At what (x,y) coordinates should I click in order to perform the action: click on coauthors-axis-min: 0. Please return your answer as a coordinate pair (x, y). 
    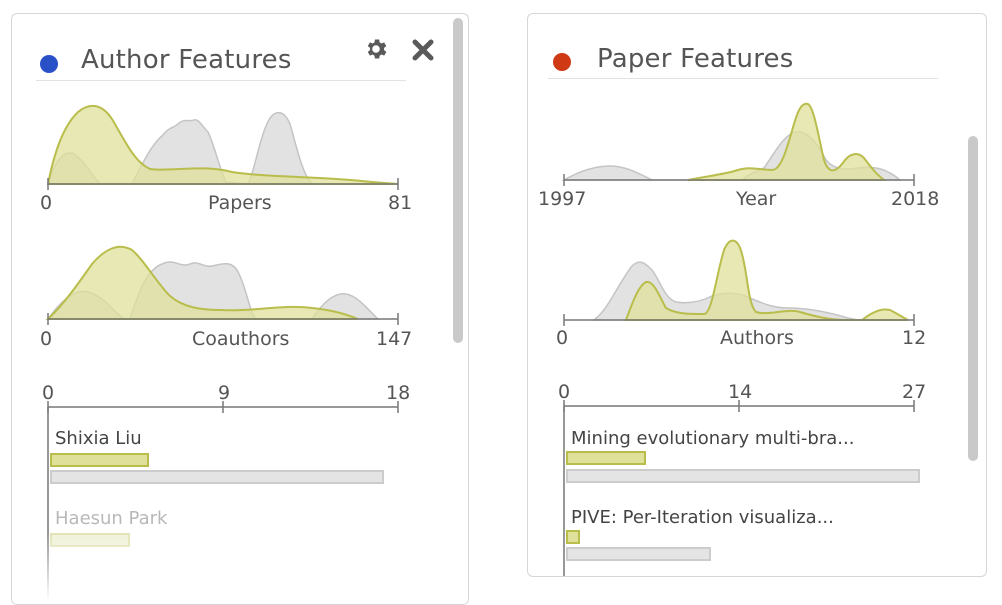
    Looking at the image, I should click on (46, 339).